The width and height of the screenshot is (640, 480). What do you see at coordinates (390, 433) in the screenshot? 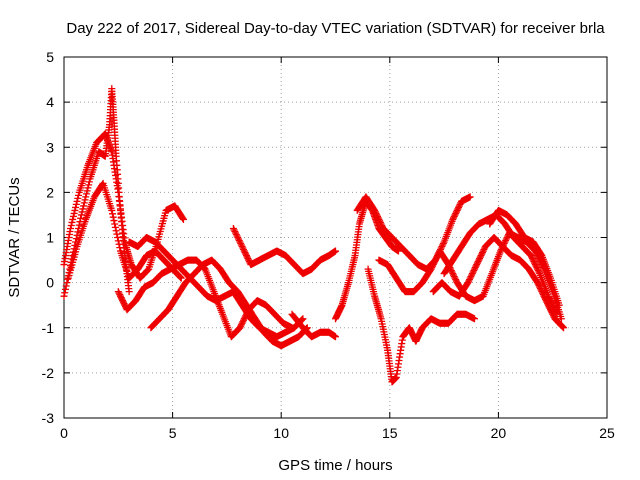
I see `x-tick-label: 15` at bounding box center [390, 433].